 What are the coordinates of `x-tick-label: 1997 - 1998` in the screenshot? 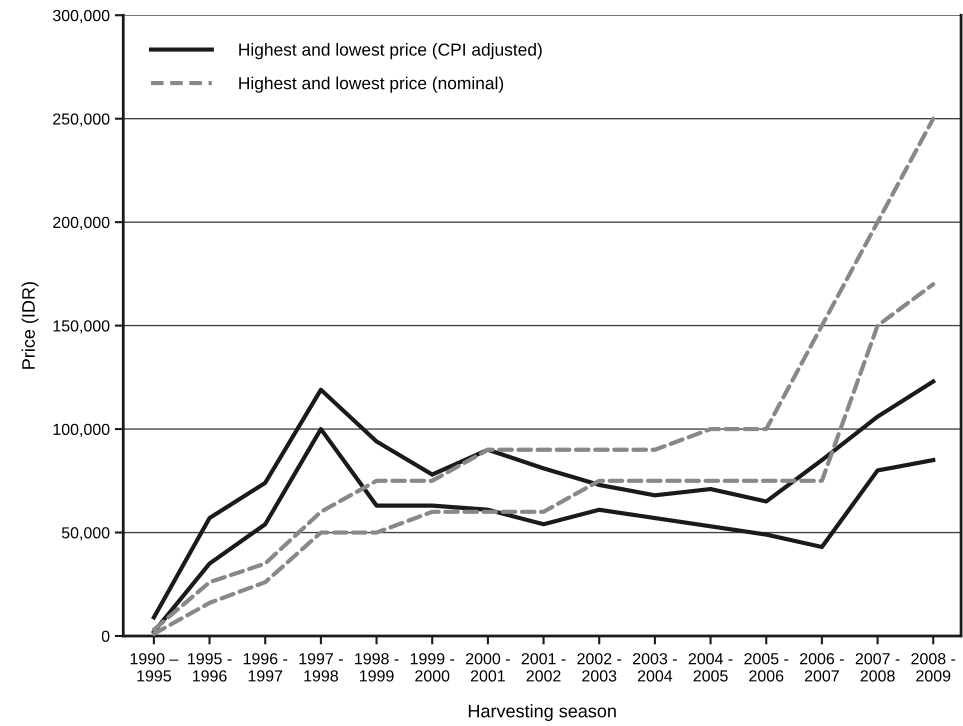 It's located at (321, 667).